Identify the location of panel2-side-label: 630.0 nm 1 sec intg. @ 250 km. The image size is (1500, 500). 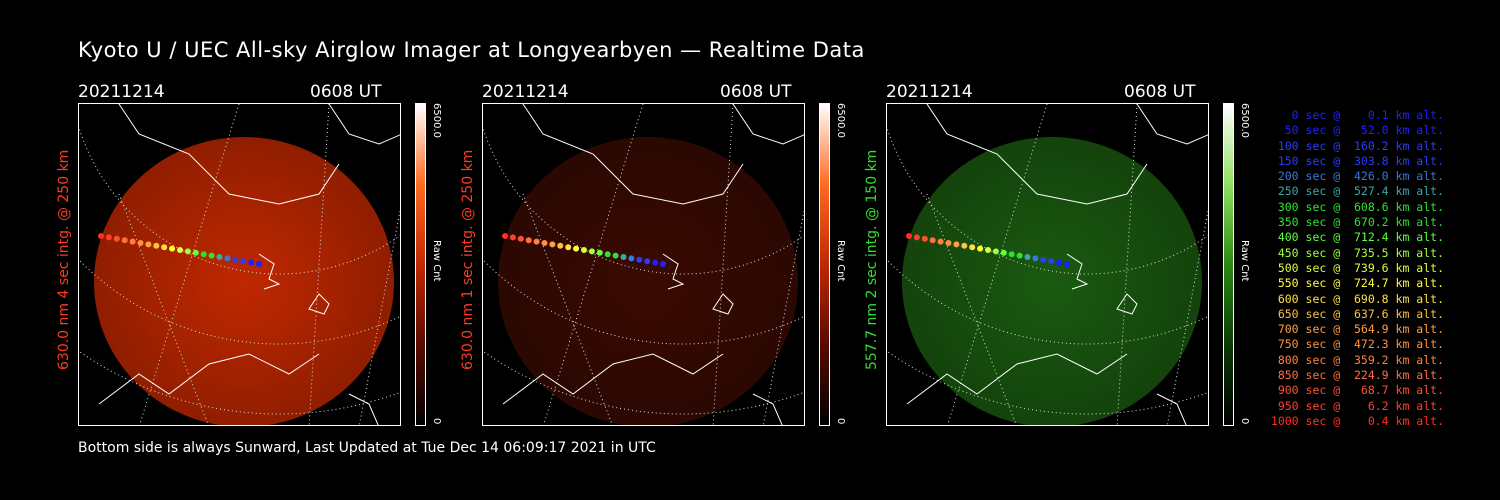
(468, 259).